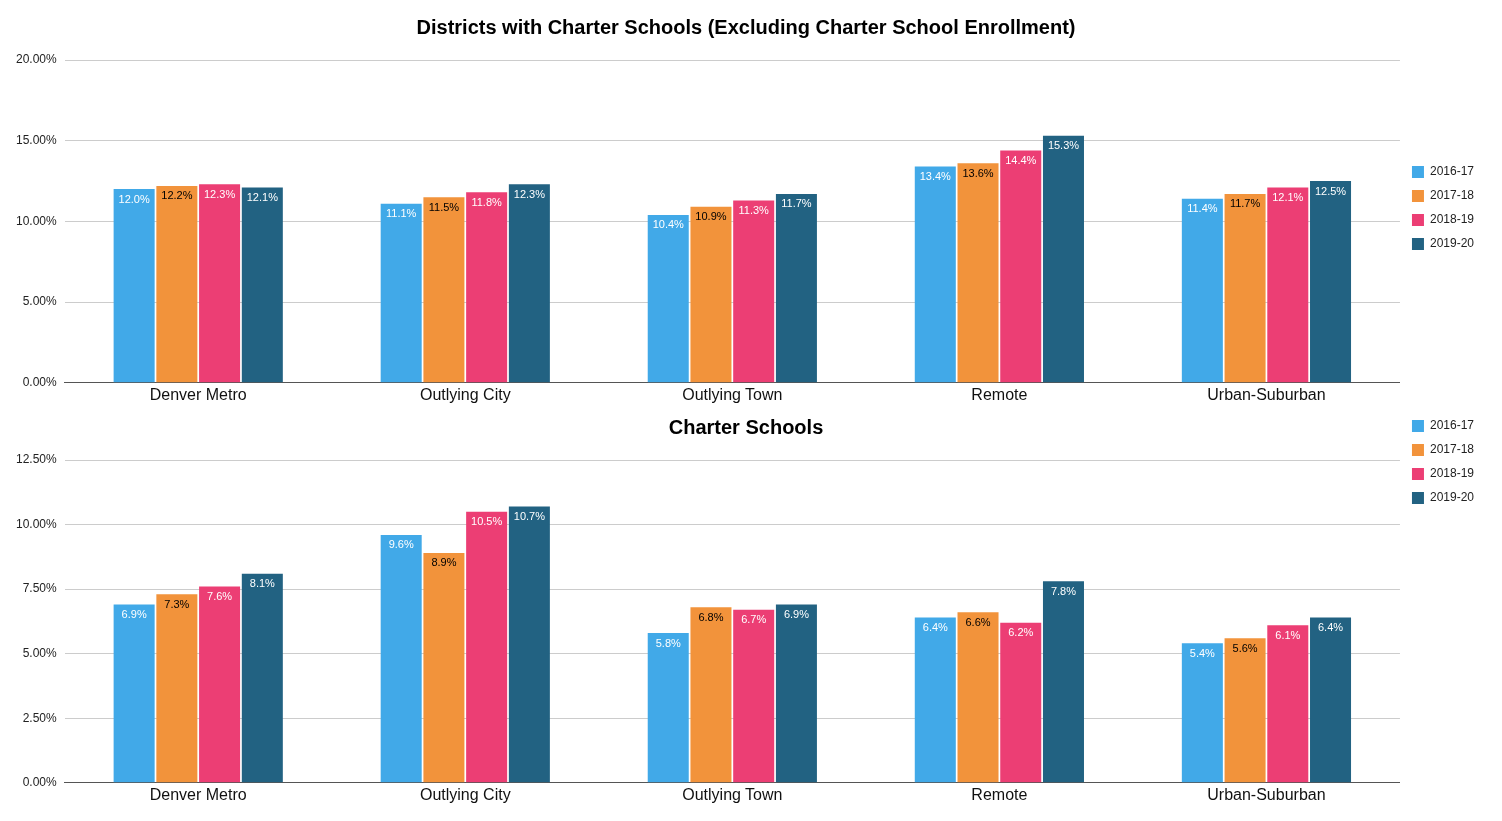  I want to click on legend-label: 2019-20, so click(1452, 497).